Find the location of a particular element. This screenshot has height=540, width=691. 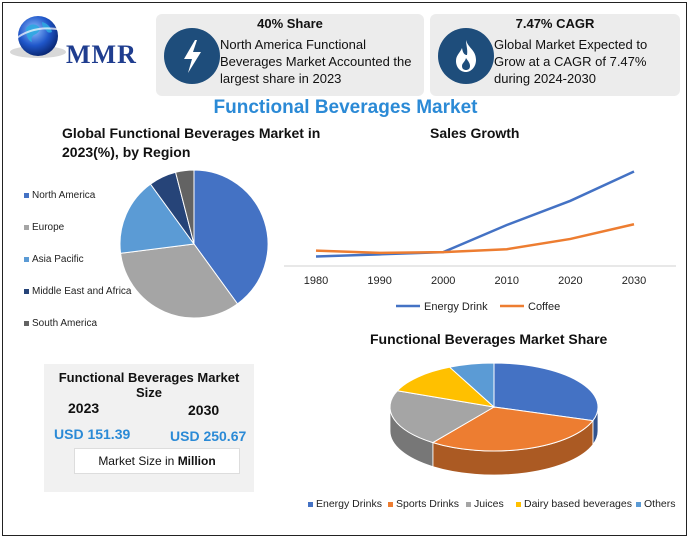

main-title: Functional Beverages Market is located at coordinates (345, 107).